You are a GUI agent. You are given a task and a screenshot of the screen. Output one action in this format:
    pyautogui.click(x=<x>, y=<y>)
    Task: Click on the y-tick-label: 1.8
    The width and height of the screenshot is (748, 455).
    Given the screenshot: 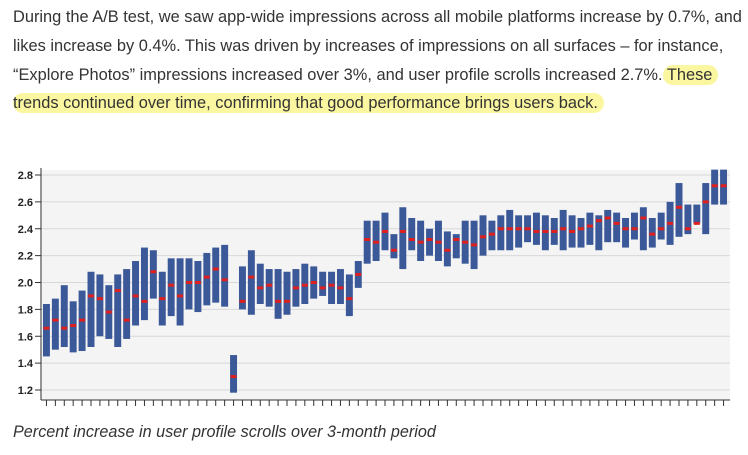 What is the action you would take?
    pyautogui.click(x=25, y=310)
    